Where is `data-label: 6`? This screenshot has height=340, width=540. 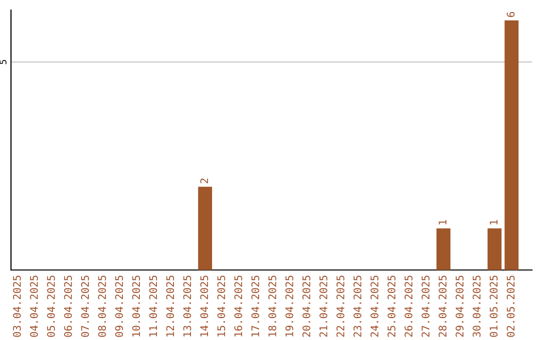 data-label: 6 is located at coordinates (510, 14).